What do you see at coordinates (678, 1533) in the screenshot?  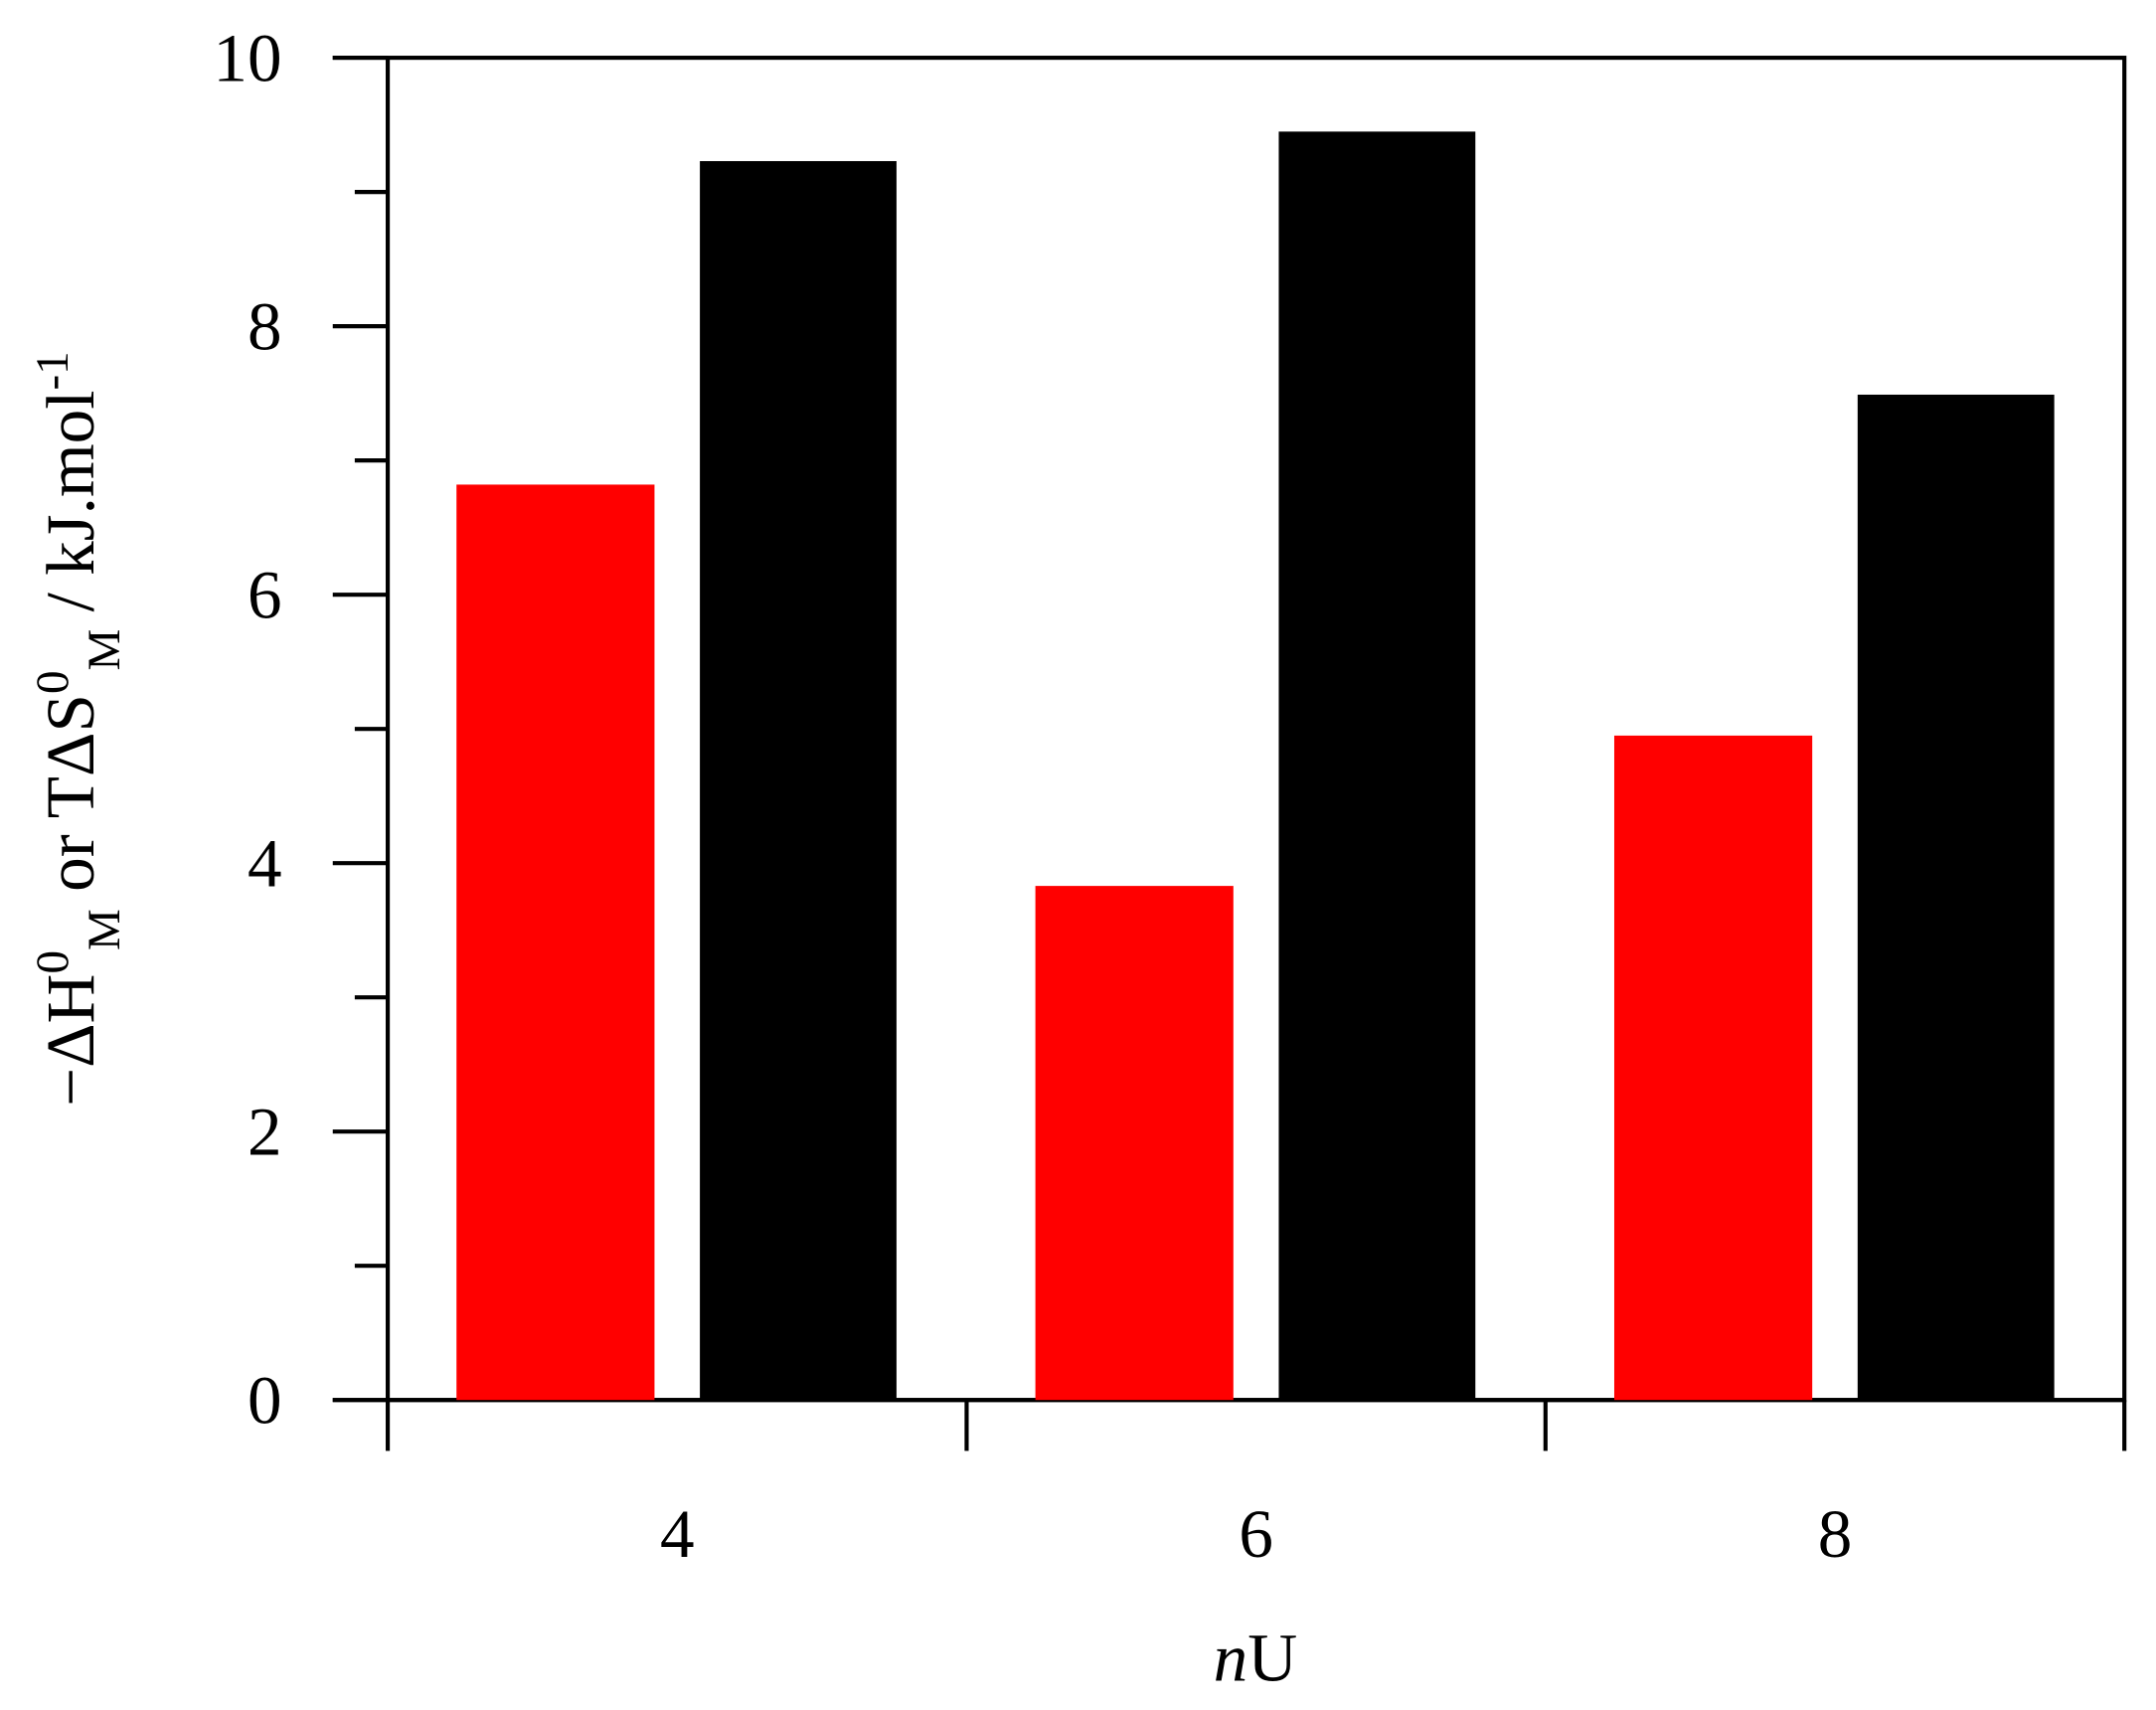 I see `x-tick-label: 4` at bounding box center [678, 1533].